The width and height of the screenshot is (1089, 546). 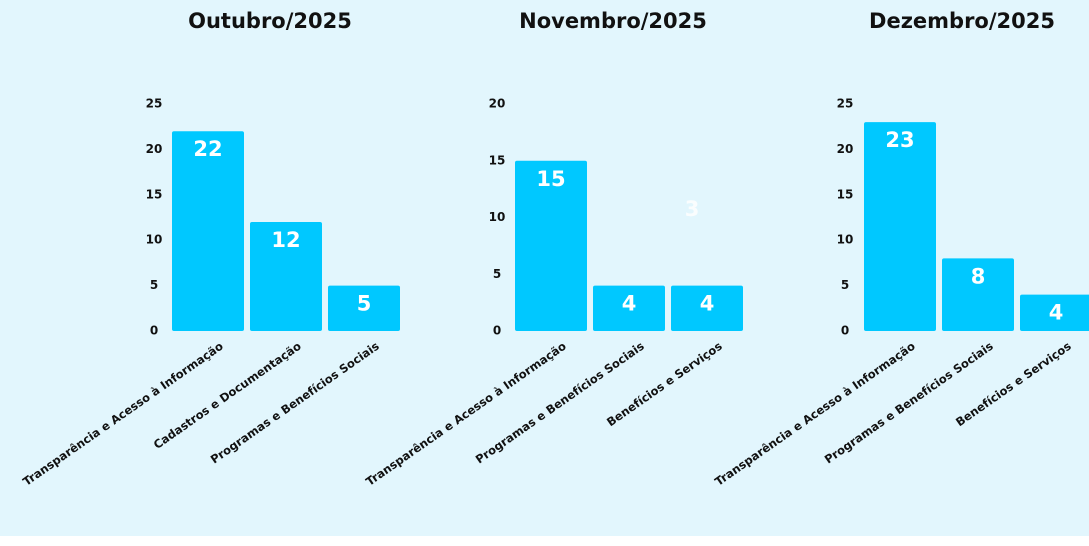 What do you see at coordinates (285, 240) in the screenshot?
I see `value-label: 12` at bounding box center [285, 240].